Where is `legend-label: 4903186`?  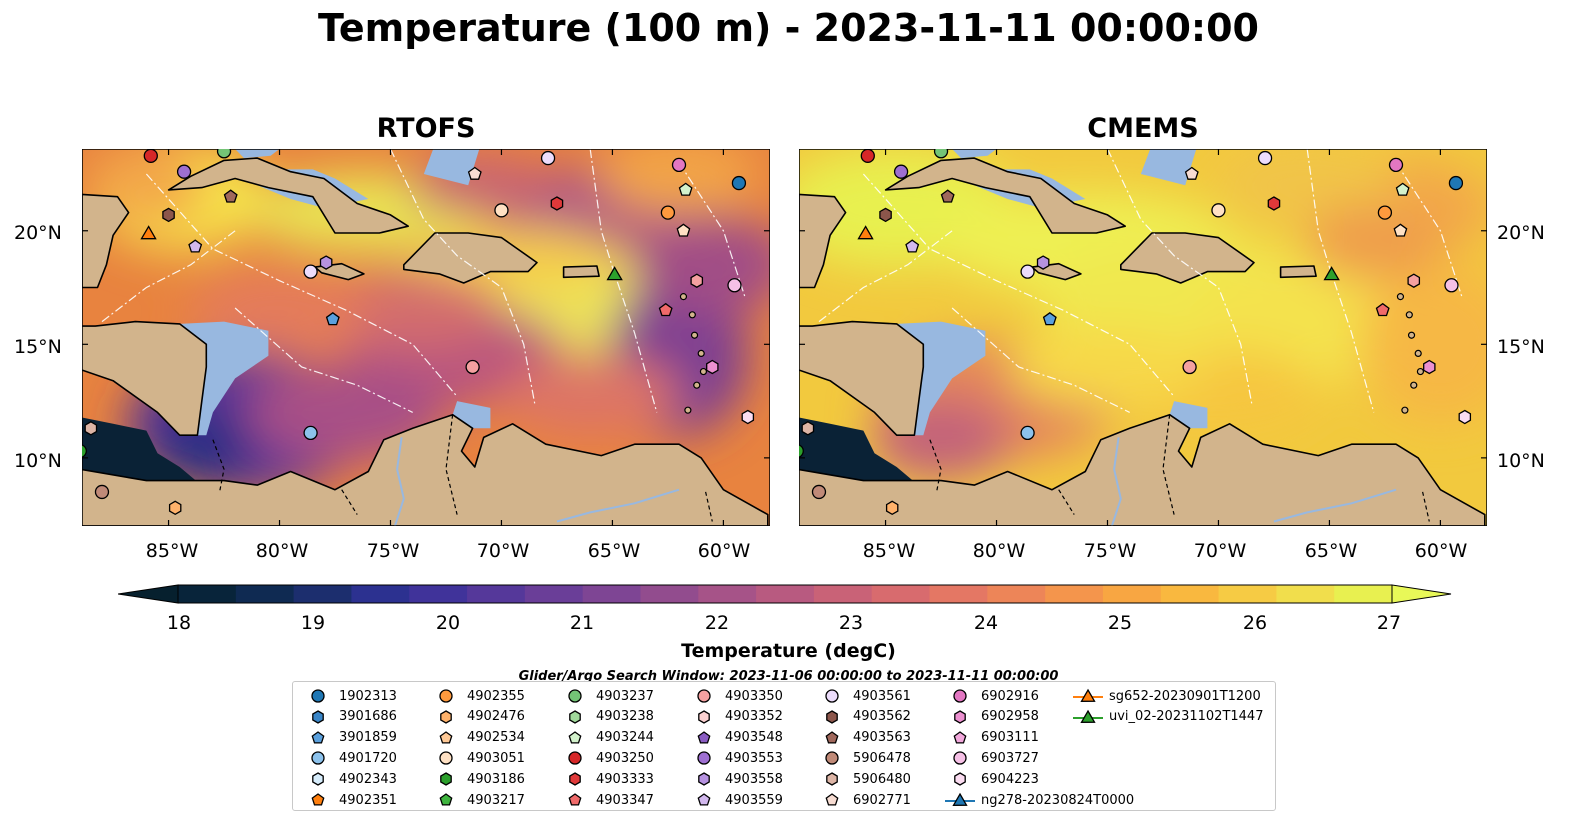 legend-label: 4903186 is located at coordinates (496, 779).